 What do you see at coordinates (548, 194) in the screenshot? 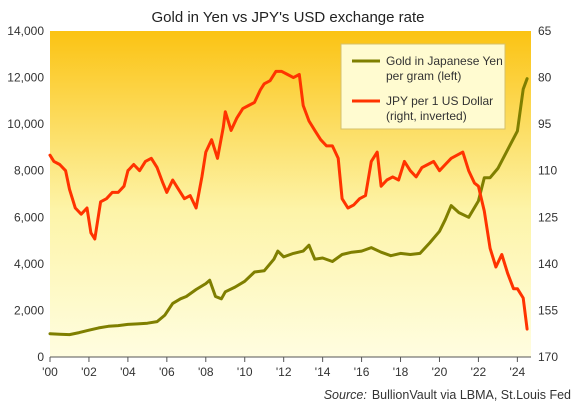
I see `right-y-axis: 65 80 95 110 125 140 155 170` at bounding box center [548, 194].